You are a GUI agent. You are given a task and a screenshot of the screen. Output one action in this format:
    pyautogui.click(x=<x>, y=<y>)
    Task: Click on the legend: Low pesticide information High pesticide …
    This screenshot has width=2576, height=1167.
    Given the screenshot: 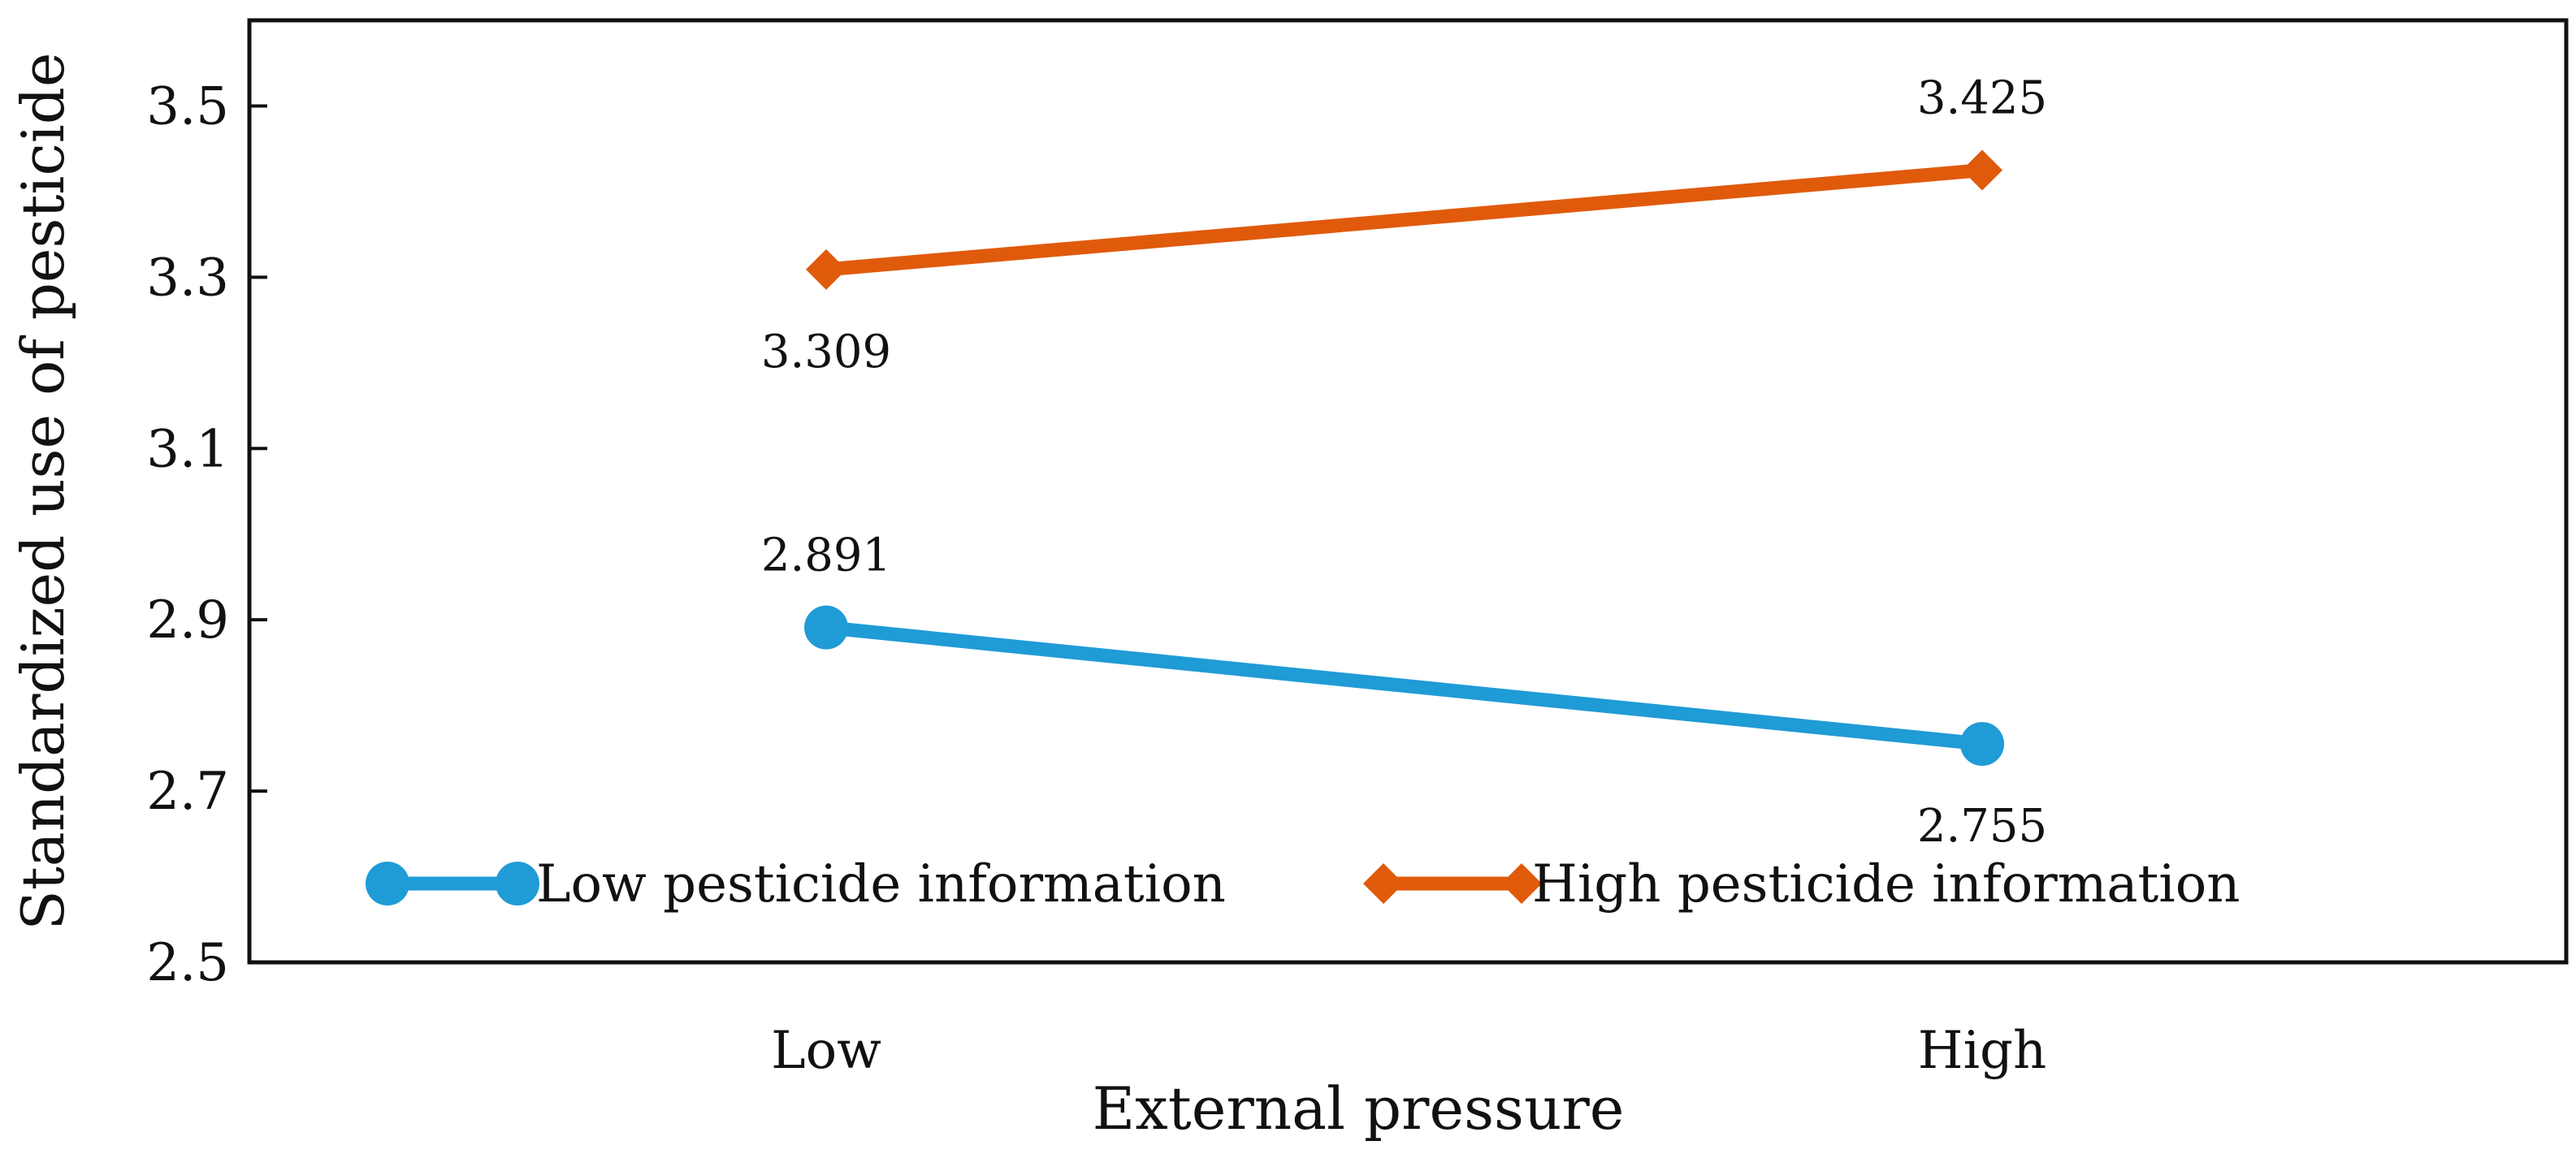 What is the action you would take?
    pyautogui.click(x=1303, y=884)
    